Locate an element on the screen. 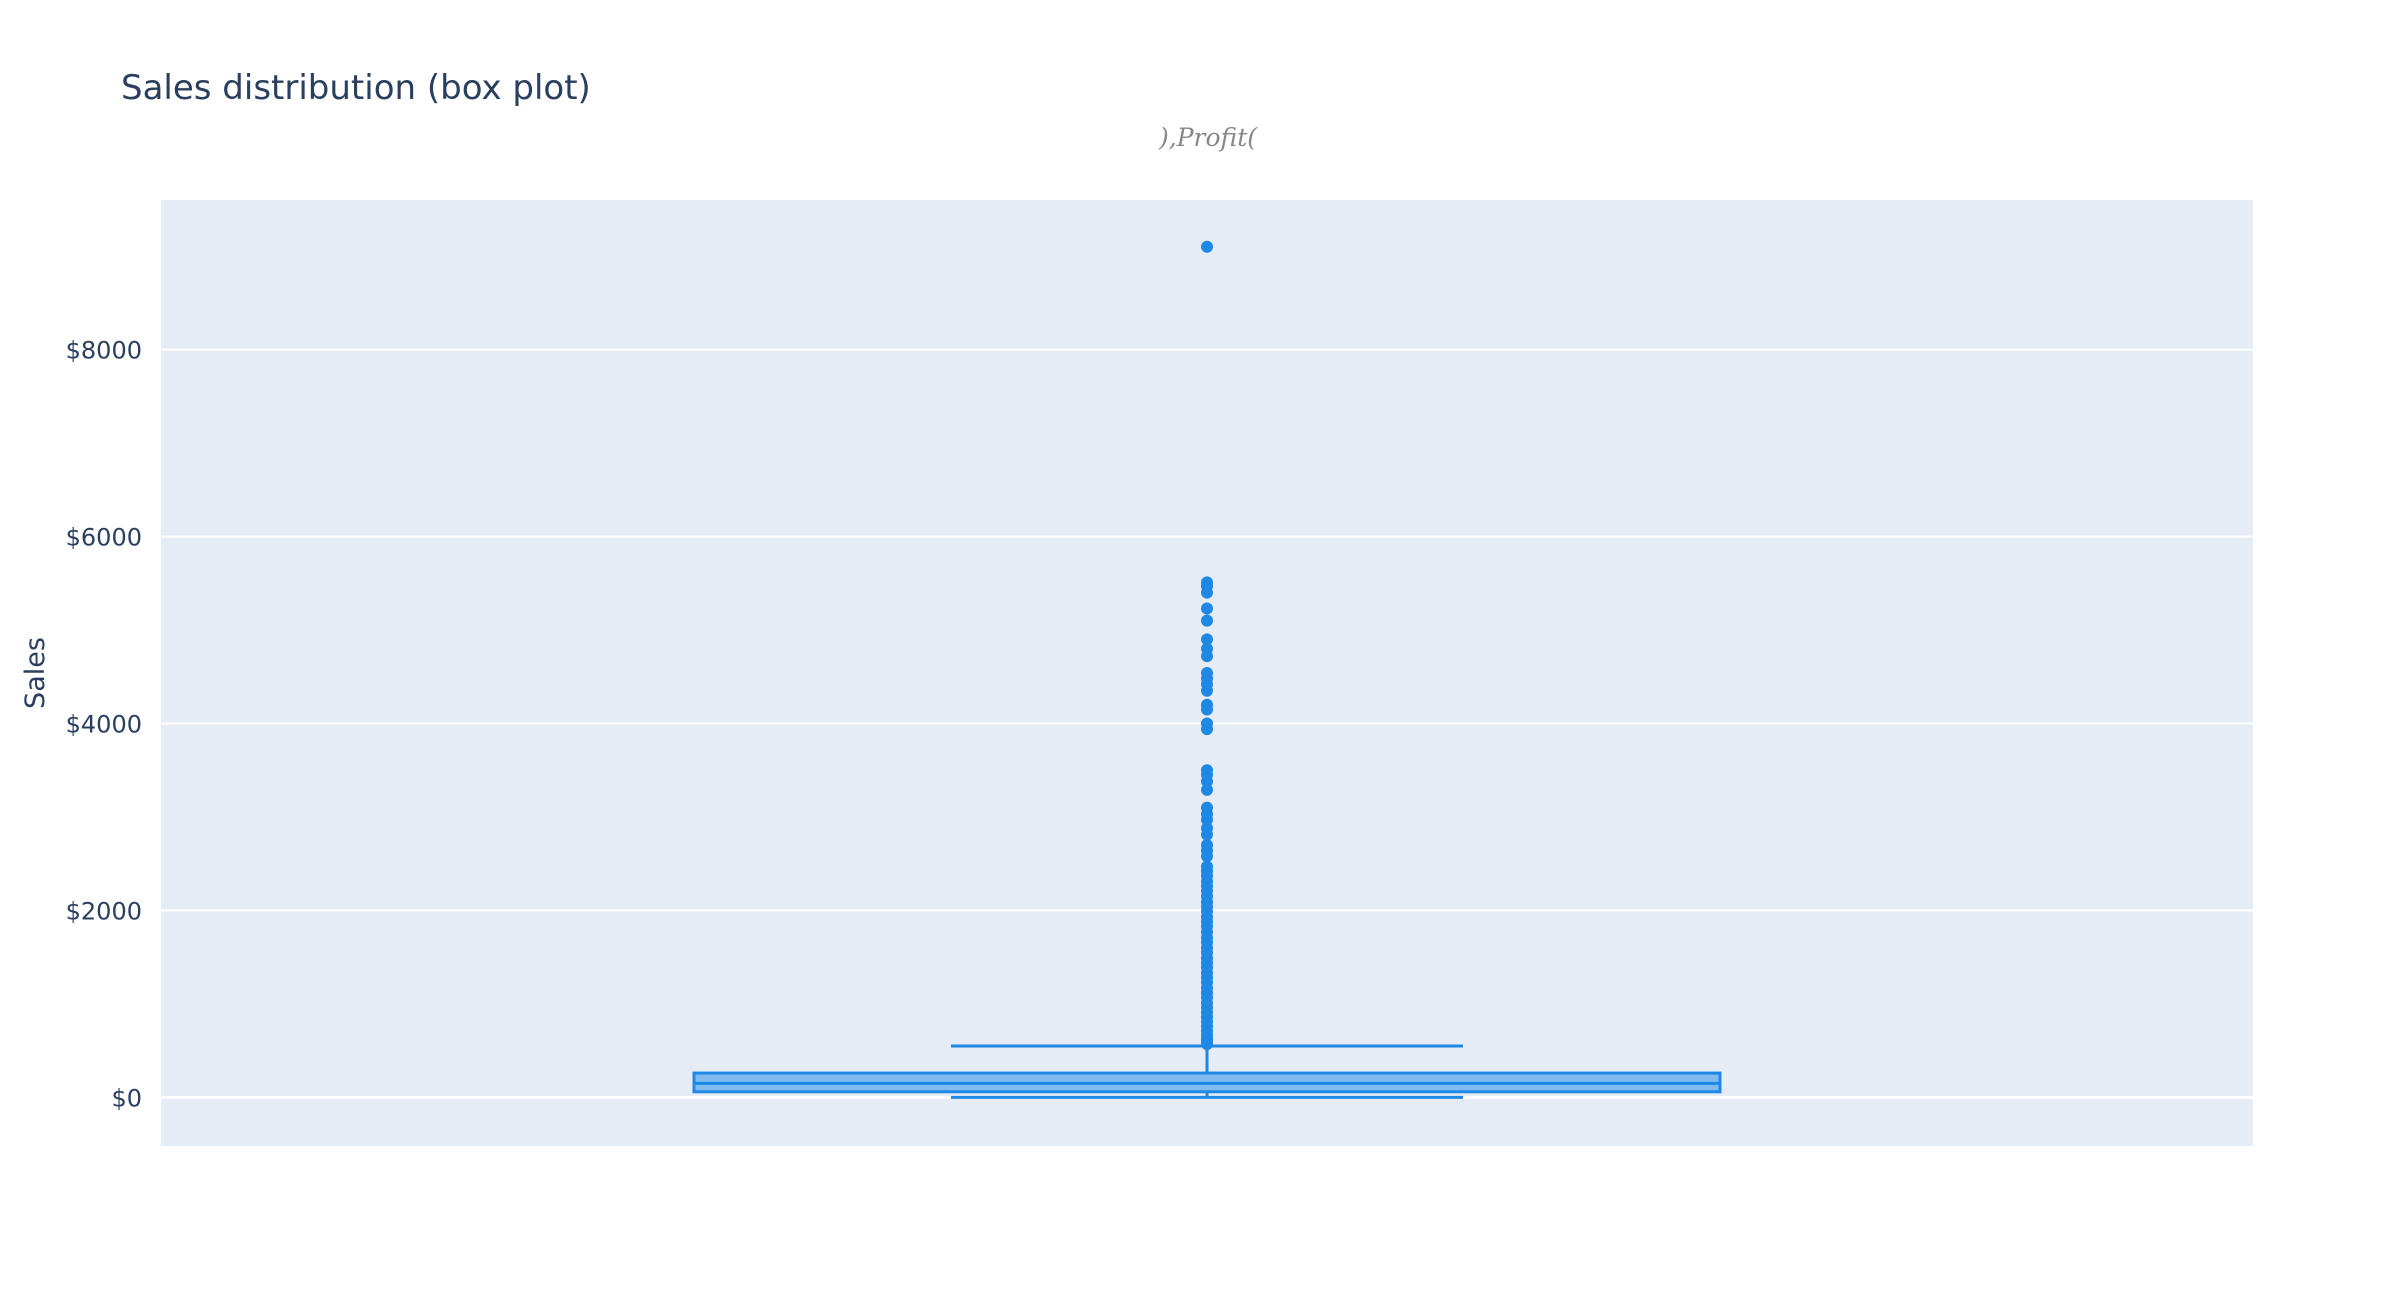  y-tick-labels: $0 $2000 $4000 $6000 $8000 is located at coordinates (104, 725).